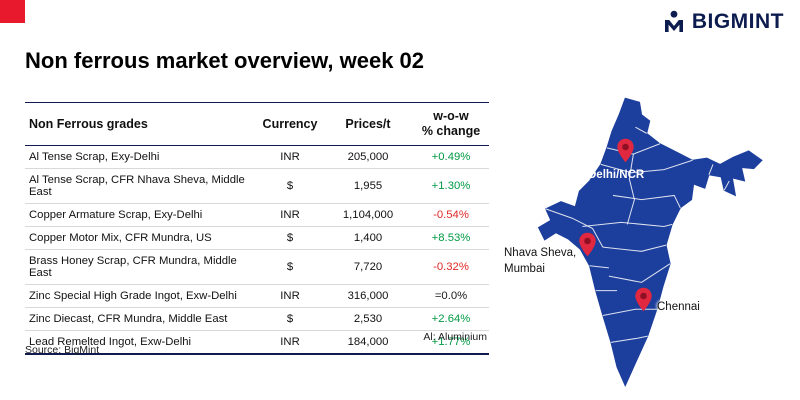  I want to click on table-footnotes: Al: Aluminium Source: BigMint, so click(257, 344).